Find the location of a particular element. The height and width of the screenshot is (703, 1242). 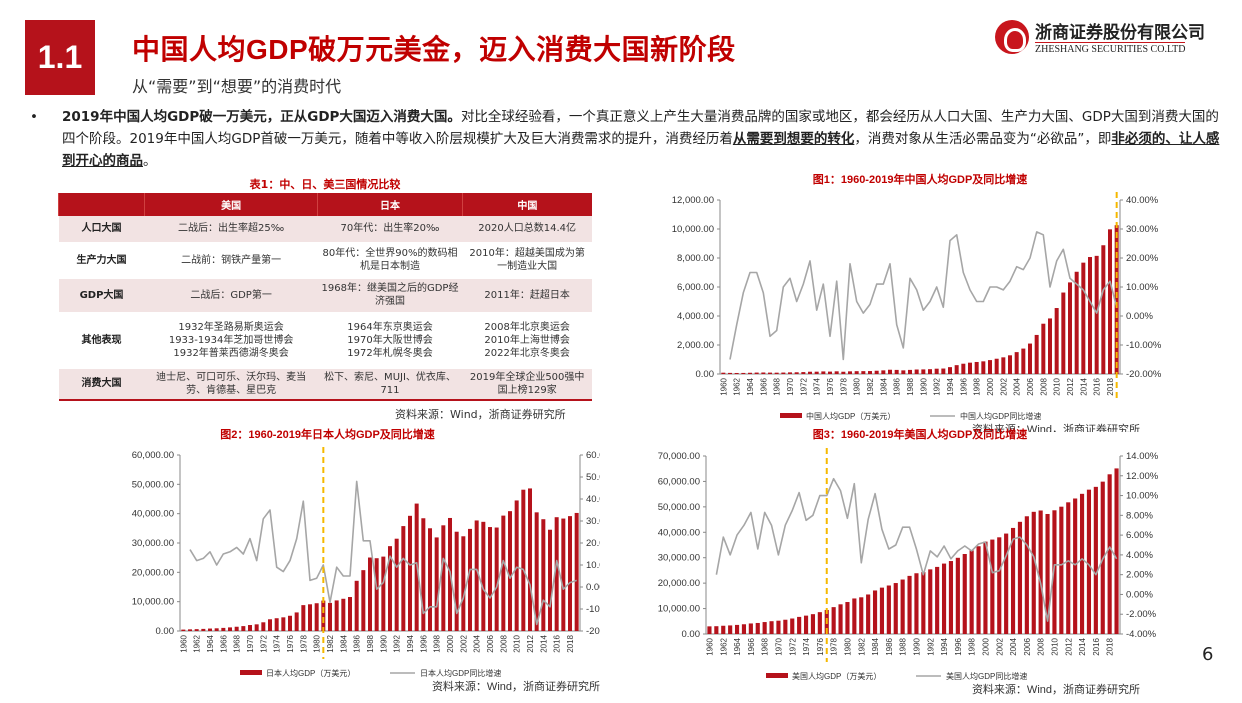

table-header is located at coordinates (101, 204).